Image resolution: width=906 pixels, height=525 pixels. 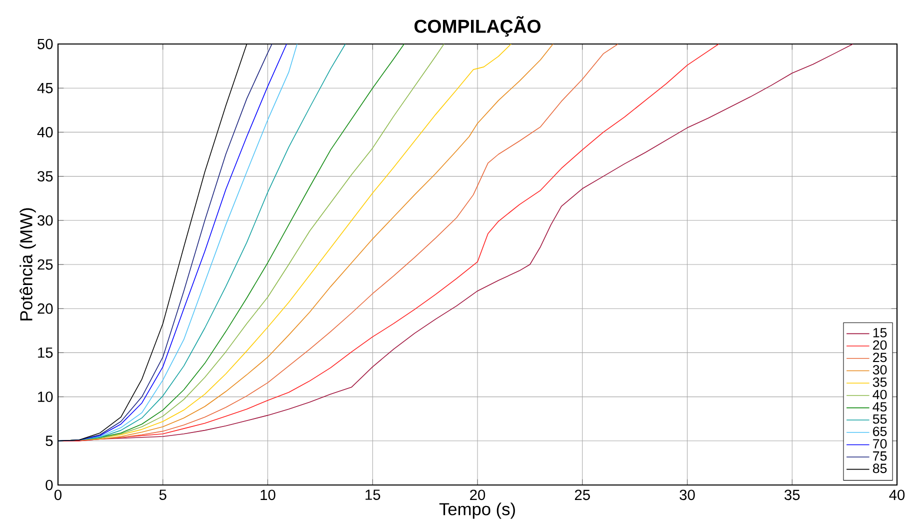 I want to click on legend-label: 85, so click(x=879, y=469).